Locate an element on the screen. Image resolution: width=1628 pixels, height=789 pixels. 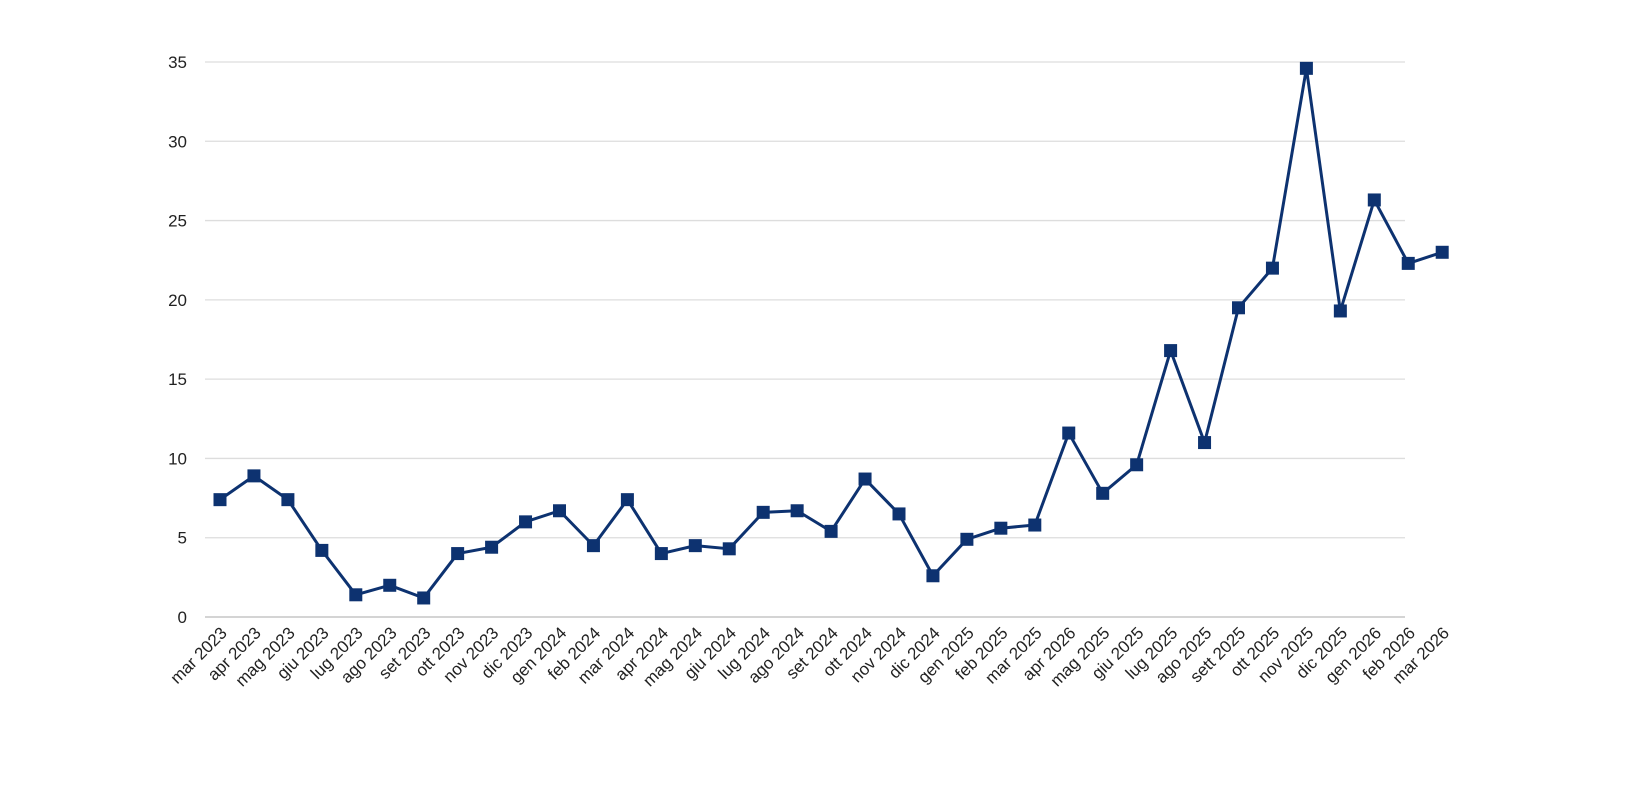
y-tick-label: 20 is located at coordinates (177, 300).